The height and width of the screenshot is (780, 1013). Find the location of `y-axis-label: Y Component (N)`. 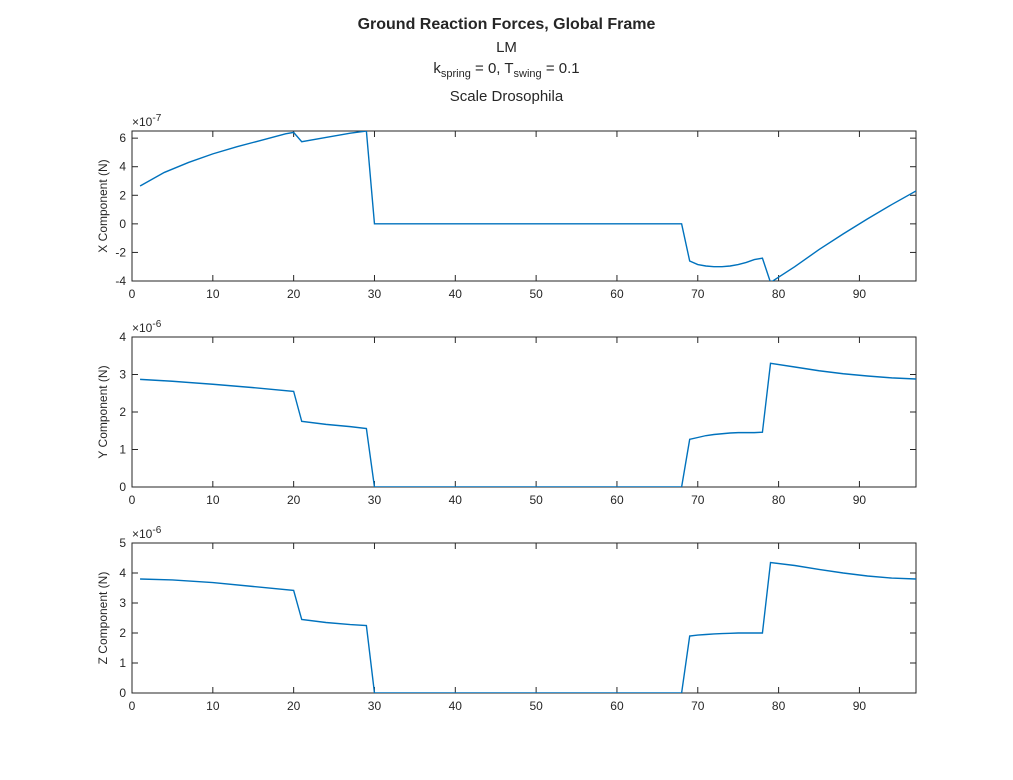

y-axis-label: Y Component (N) is located at coordinates (103, 411).